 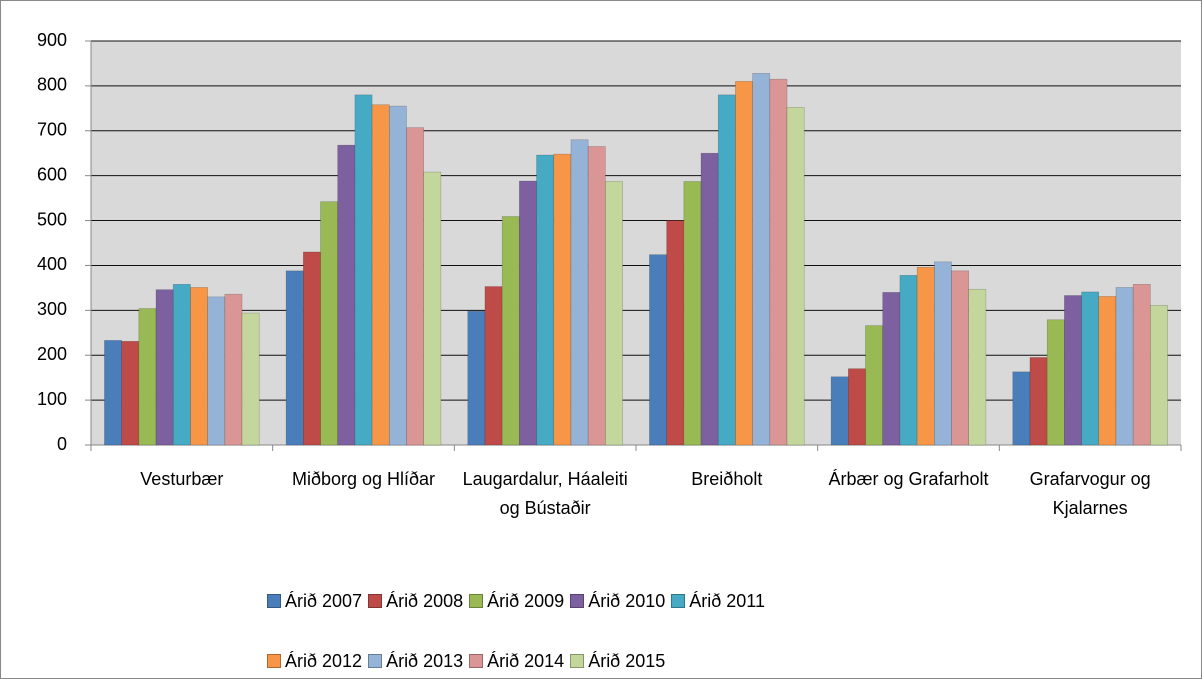 What do you see at coordinates (324, 660) in the screenshot?
I see `legend-label: Árið 2012` at bounding box center [324, 660].